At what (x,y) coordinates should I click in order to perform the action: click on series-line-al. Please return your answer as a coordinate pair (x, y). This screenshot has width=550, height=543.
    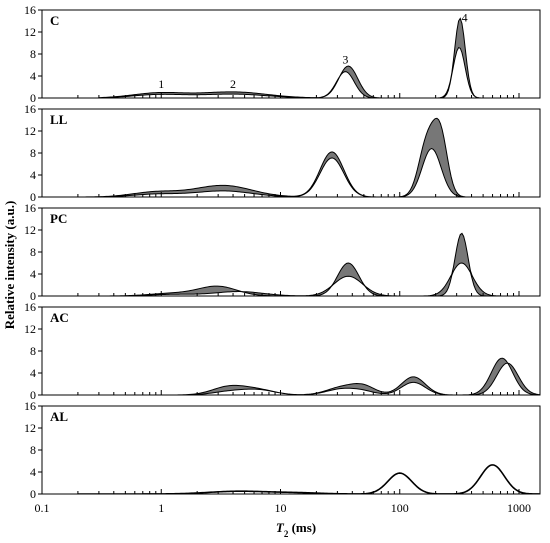
    Looking at the image, I should click on (308, 479).